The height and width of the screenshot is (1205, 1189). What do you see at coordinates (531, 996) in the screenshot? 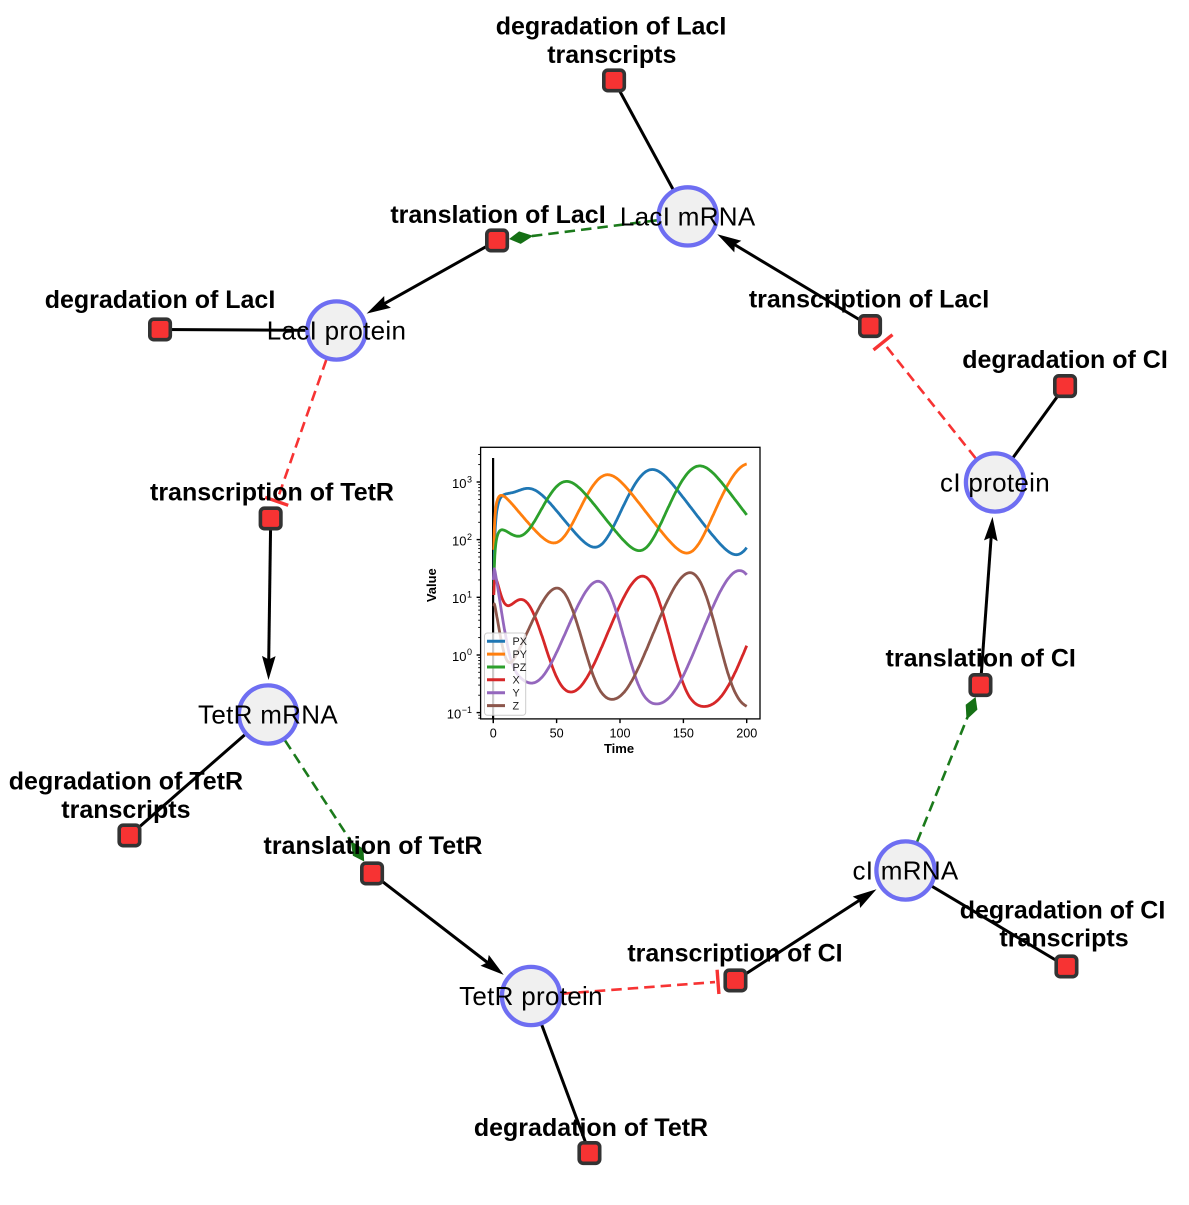
I see `svg-text: TetR protein` at bounding box center [531, 996].